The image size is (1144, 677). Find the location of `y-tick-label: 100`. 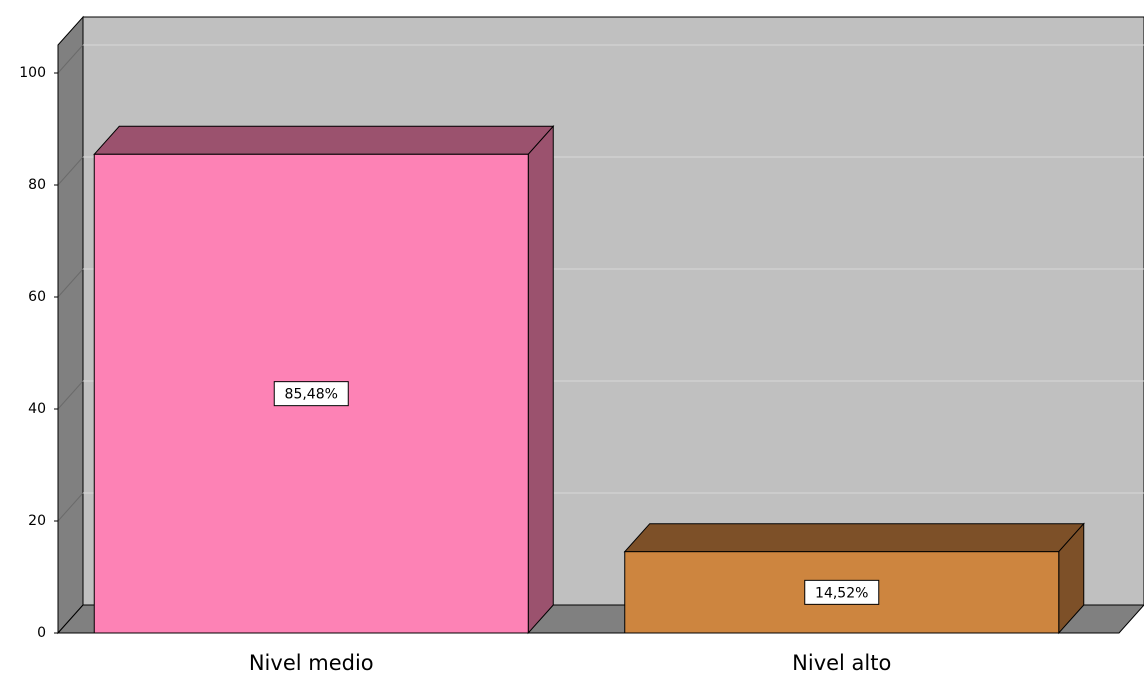

y-tick-label: 100 is located at coordinates (32, 73).